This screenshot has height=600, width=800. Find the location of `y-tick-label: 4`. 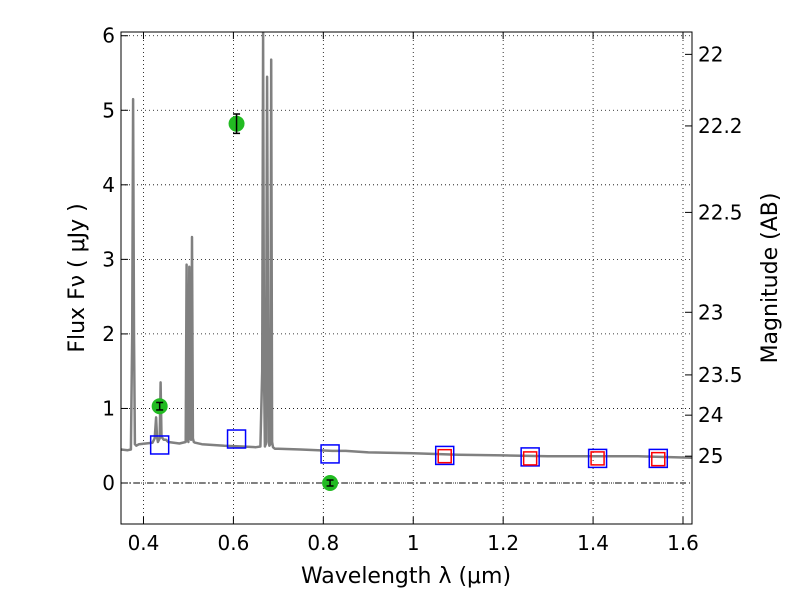

y-tick-label: 4 is located at coordinates (108, 185).